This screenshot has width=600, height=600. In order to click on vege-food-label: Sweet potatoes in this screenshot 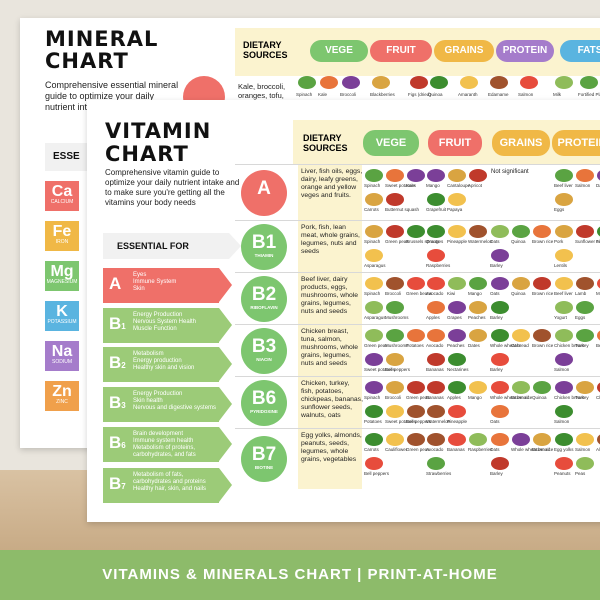, I will do `click(380, 369)`.